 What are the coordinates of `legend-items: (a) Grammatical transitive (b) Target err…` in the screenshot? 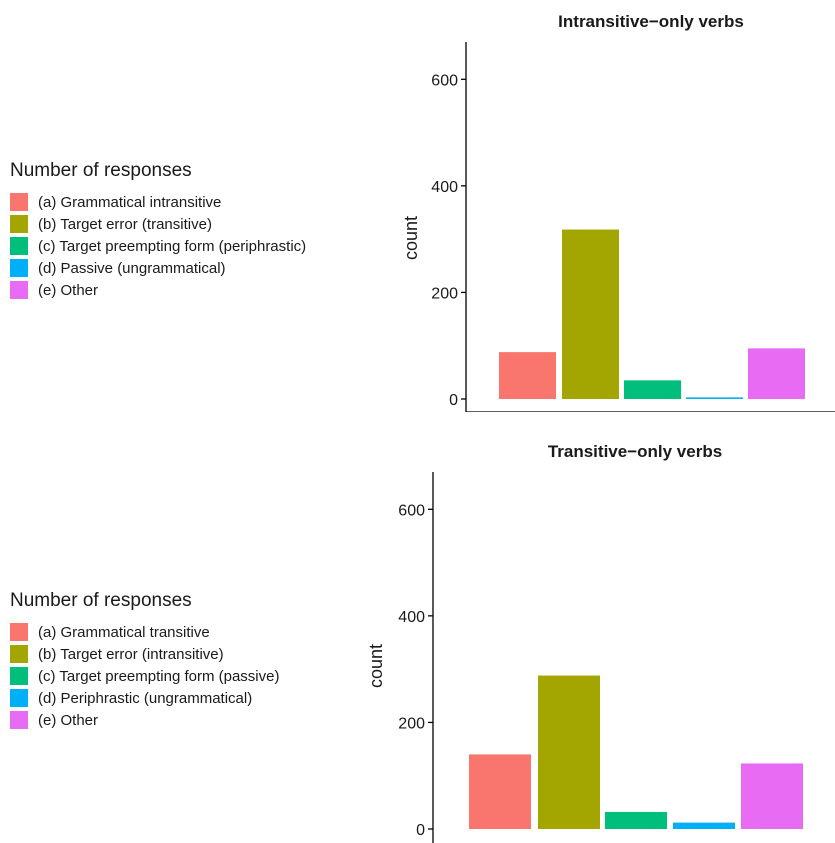 It's located at (144, 676).